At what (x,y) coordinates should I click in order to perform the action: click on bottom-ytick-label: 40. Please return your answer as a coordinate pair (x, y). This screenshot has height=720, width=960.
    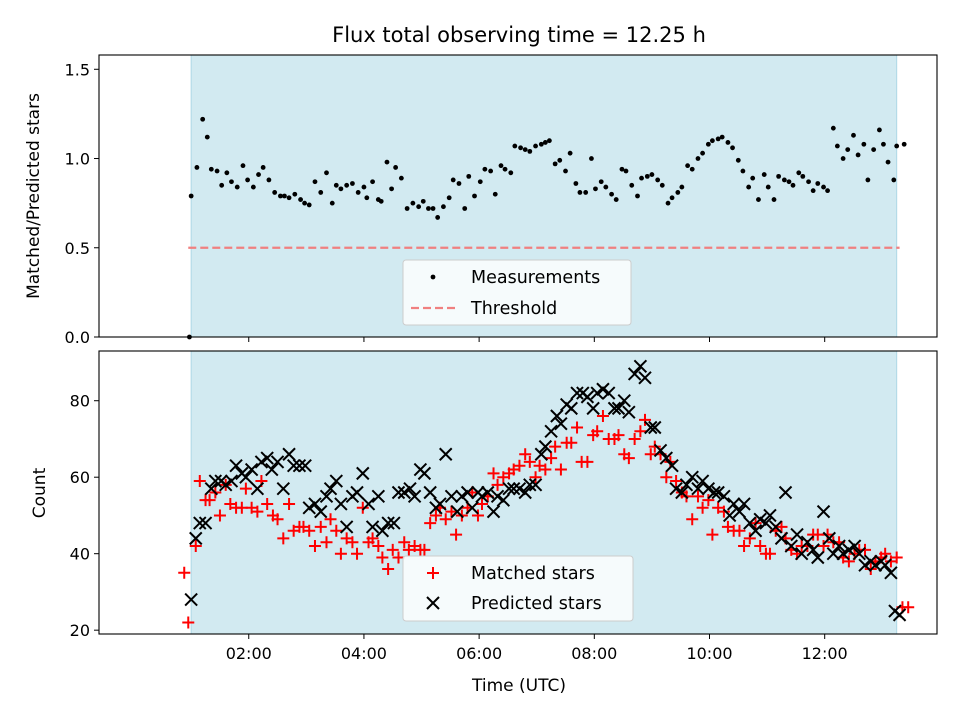
    Looking at the image, I should click on (80, 554).